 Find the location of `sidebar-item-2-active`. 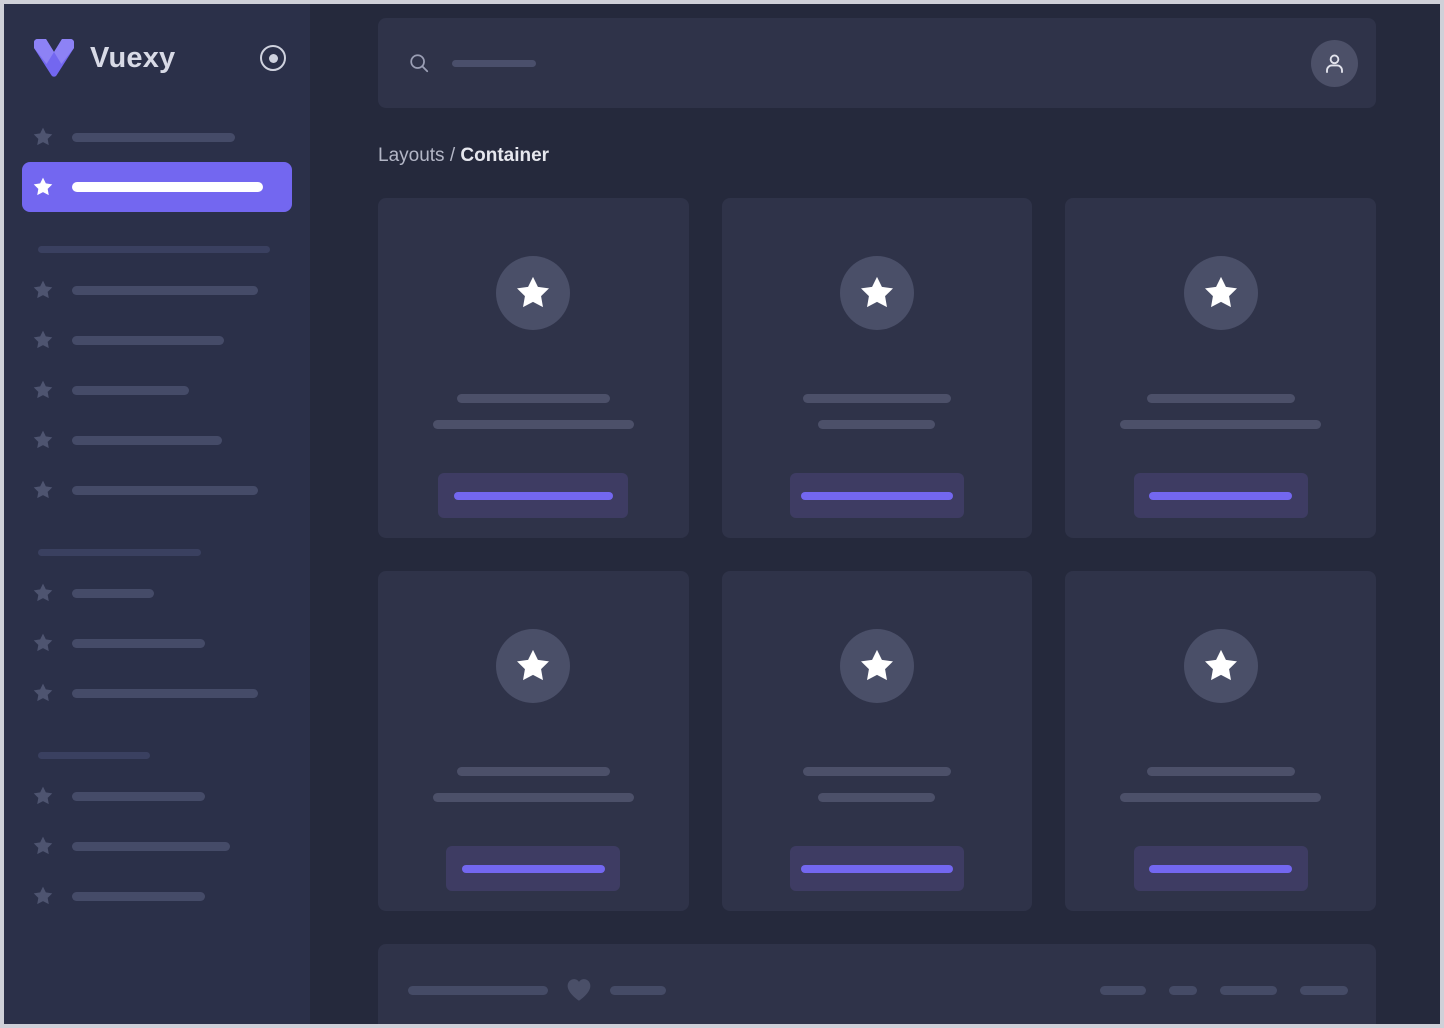

sidebar-item-2-active is located at coordinates (157, 187).